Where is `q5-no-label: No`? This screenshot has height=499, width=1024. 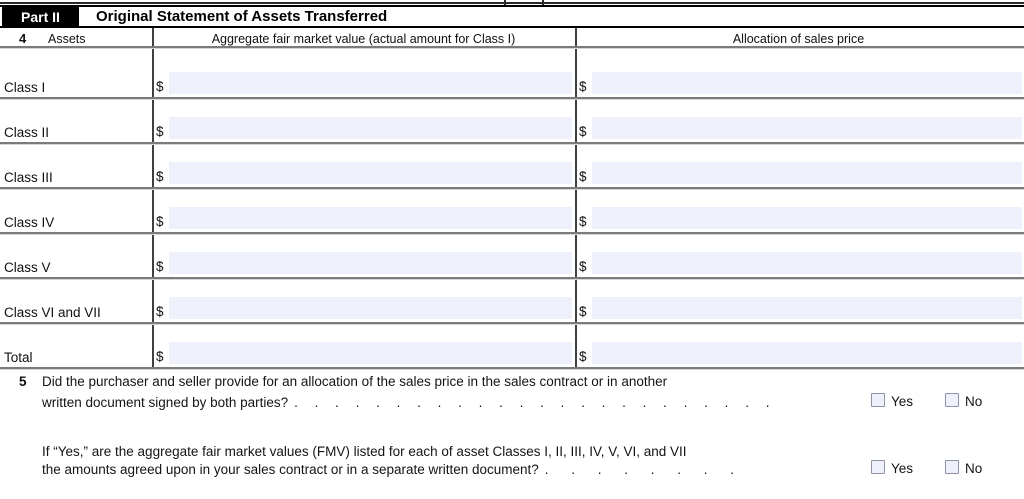 q5-no-label: No is located at coordinates (974, 401).